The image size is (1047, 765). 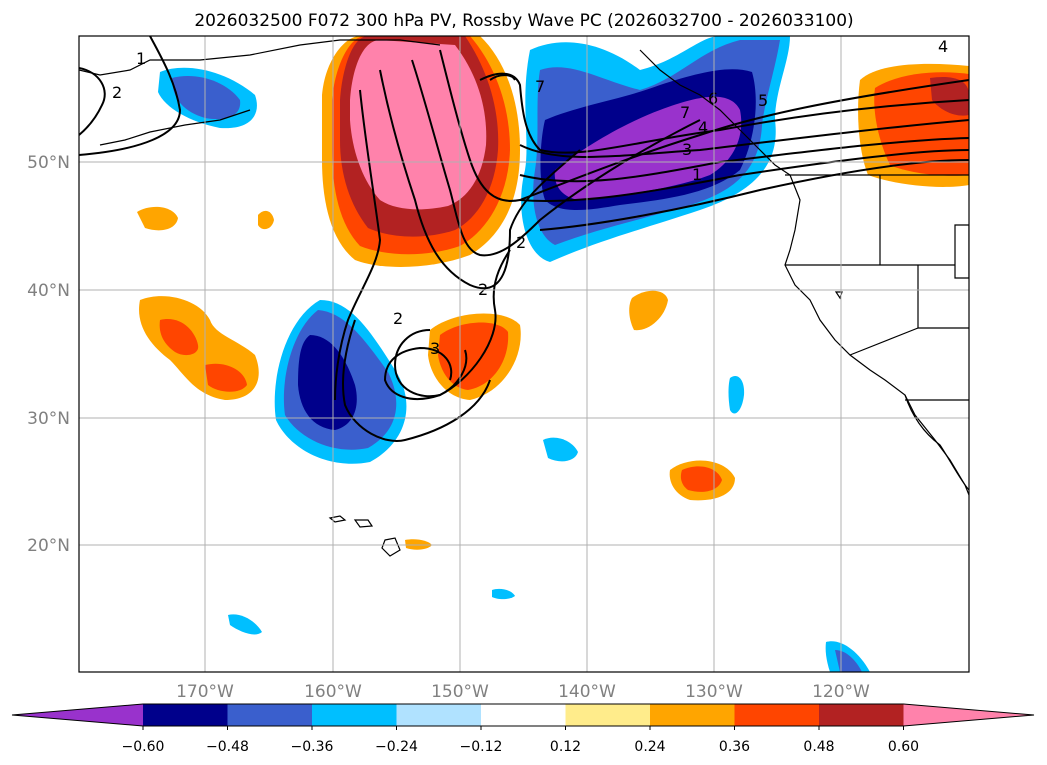 I want to click on colorbar-tick-label: 0.48, so click(x=818, y=747).